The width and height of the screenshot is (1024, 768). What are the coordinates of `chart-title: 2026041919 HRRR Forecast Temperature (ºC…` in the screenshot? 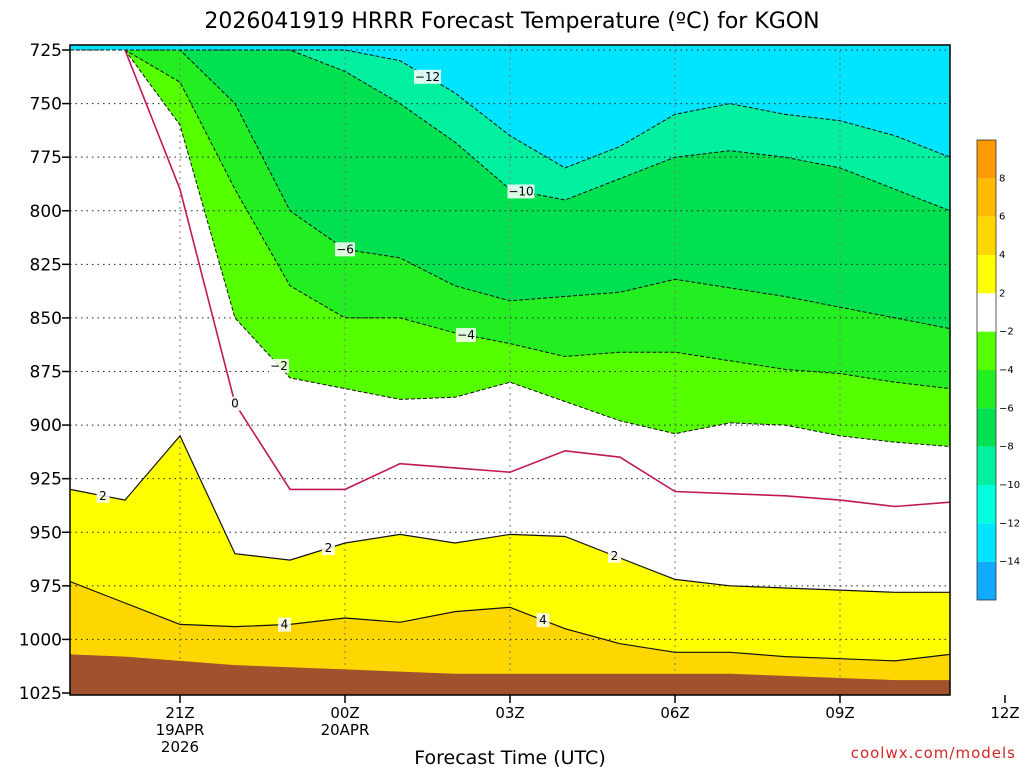 It's located at (511, 21).